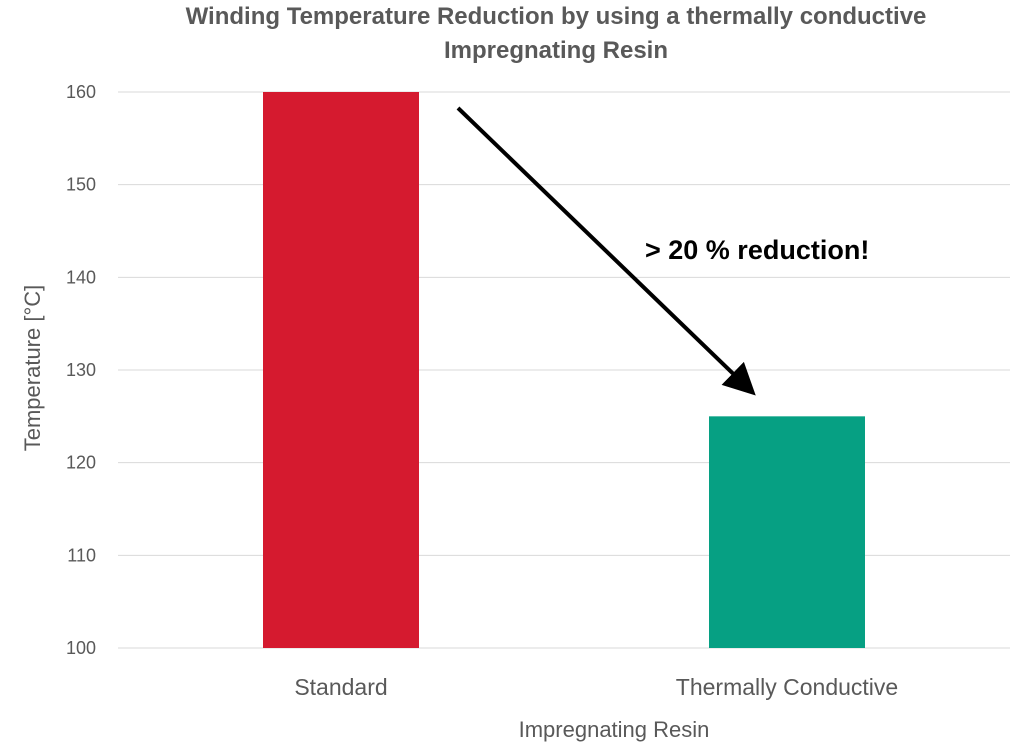 The height and width of the screenshot is (748, 1024). What do you see at coordinates (81, 92) in the screenshot?
I see `y-tick-label: 160` at bounding box center [81, 92].